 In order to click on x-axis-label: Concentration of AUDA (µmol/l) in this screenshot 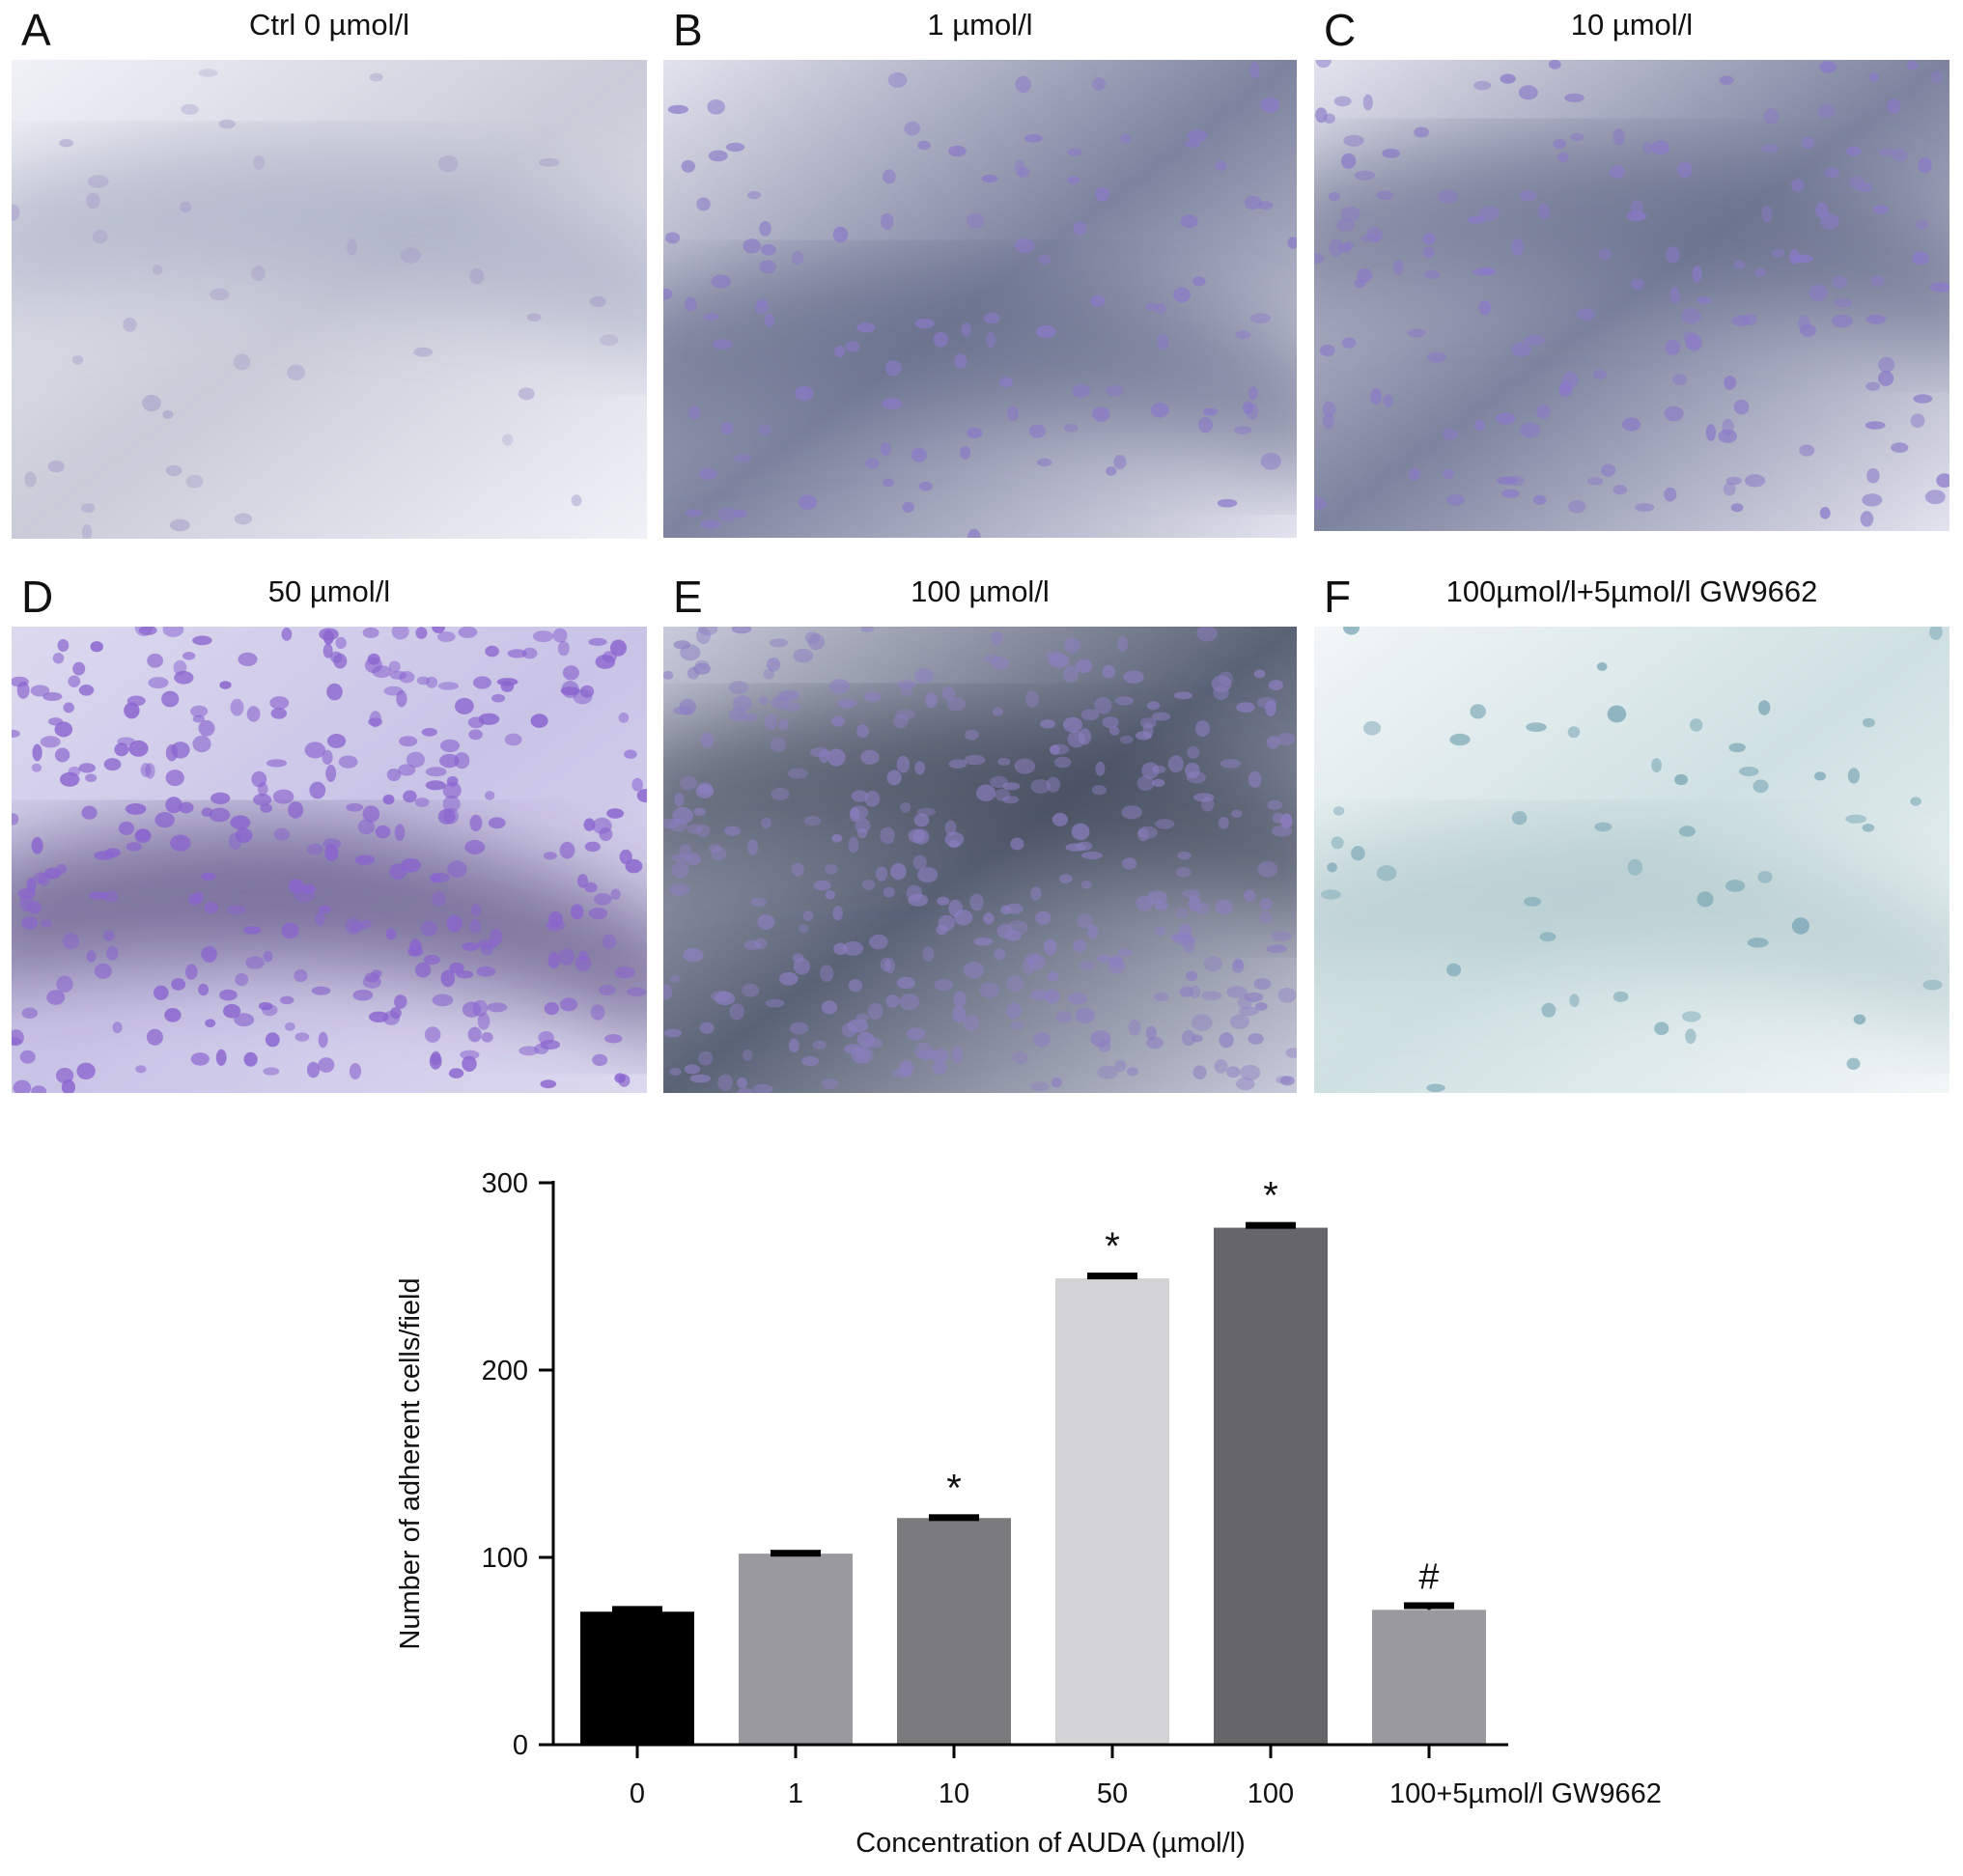, I will do `click(1050, 1844)`.